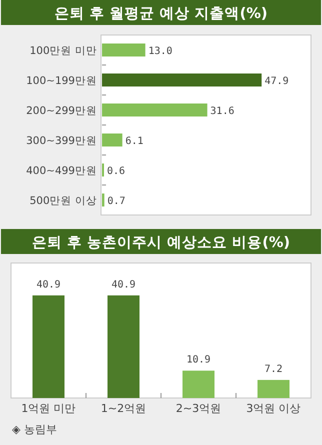  What do you see at coordinates (63, 51) in the screenshot?
I see `y-tick-label: 100만원 미만` at bounding box center [63, 51].